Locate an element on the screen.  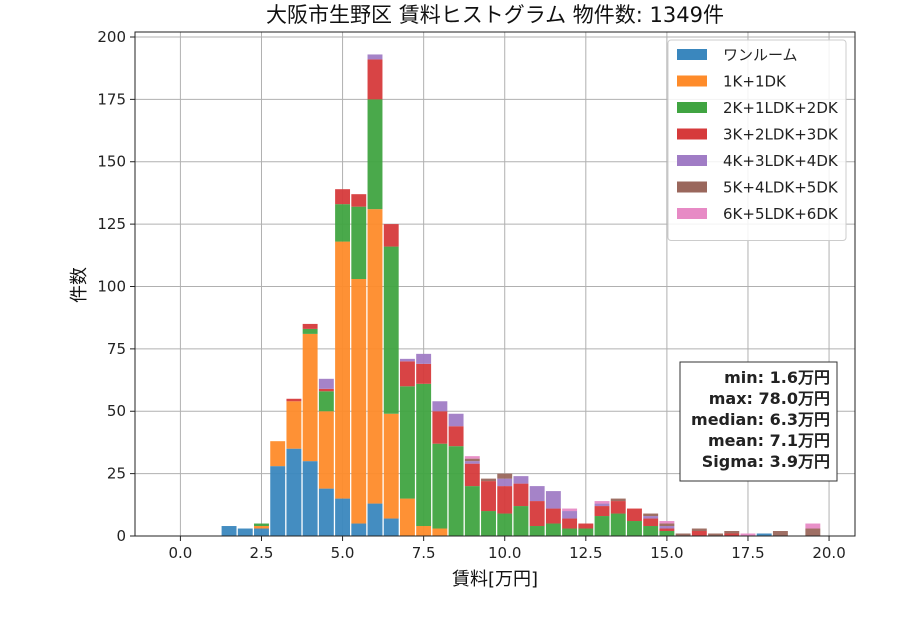
legend-label: ワンルーム is located at coordinates (760, 55).